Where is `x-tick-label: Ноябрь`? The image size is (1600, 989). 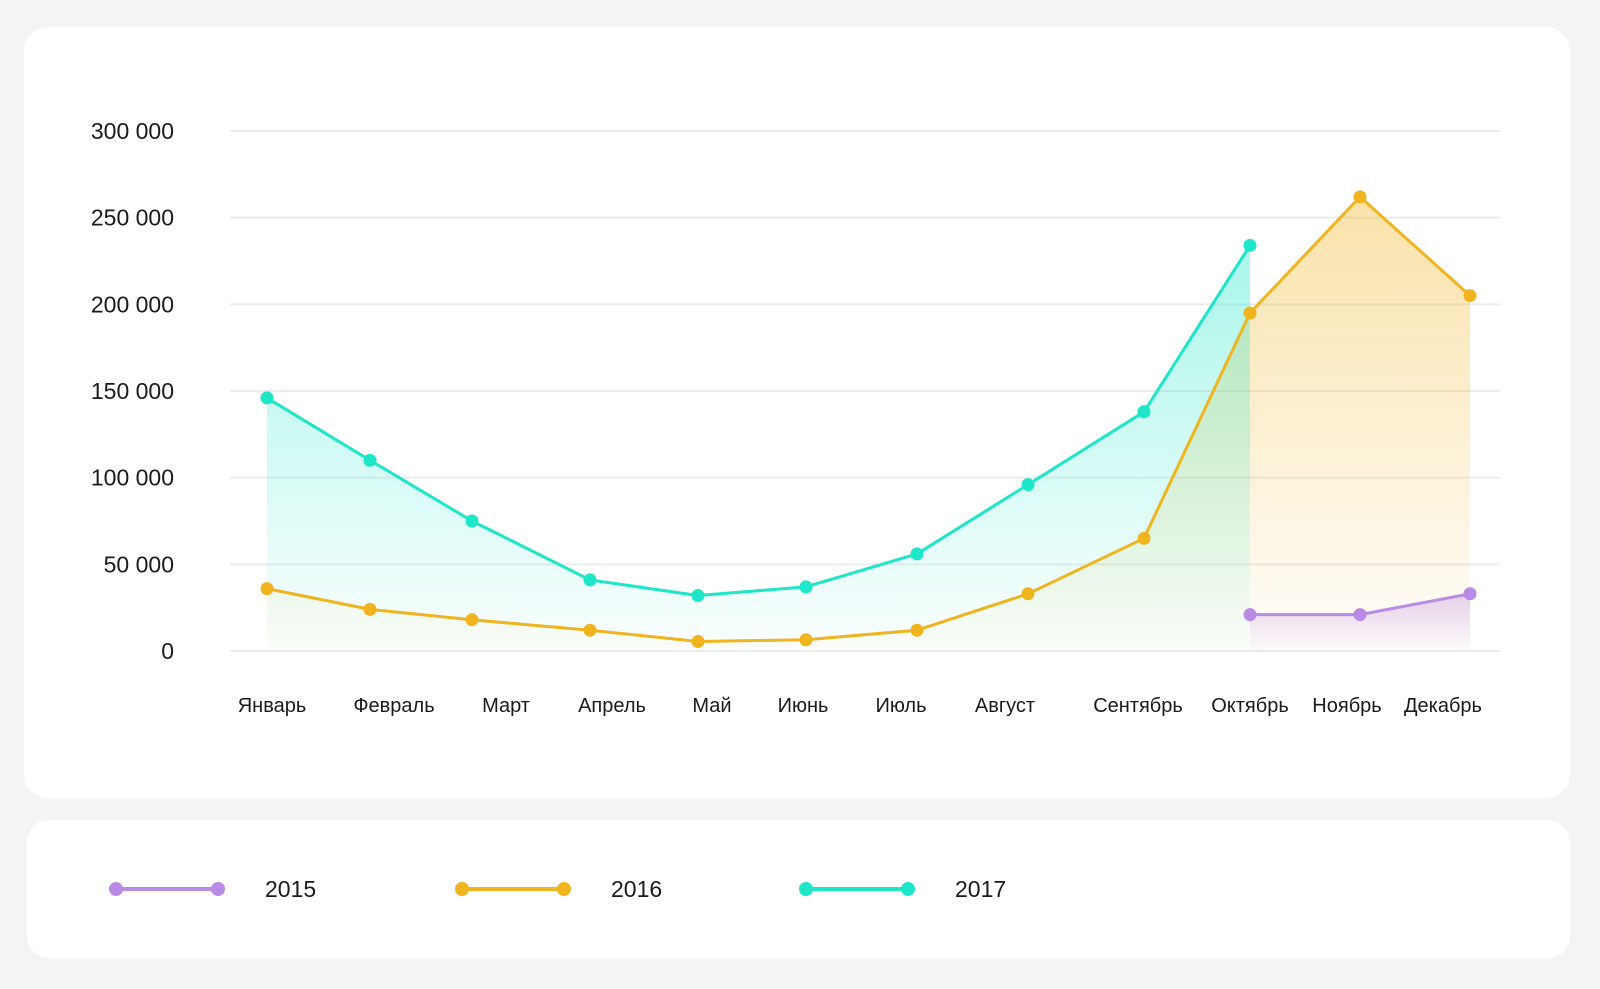 x-tick-label: Ноябрь is located at coordinates (1346, 706).